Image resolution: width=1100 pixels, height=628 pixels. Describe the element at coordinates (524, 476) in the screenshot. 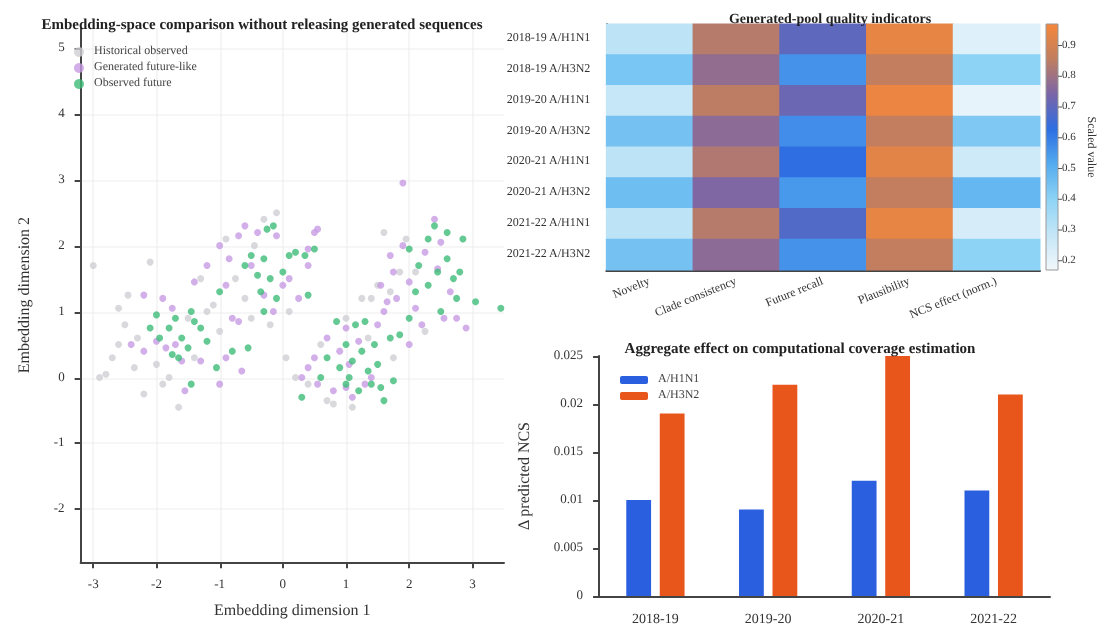

I see `y-axis-title: Δ predicted NCS` at that location.